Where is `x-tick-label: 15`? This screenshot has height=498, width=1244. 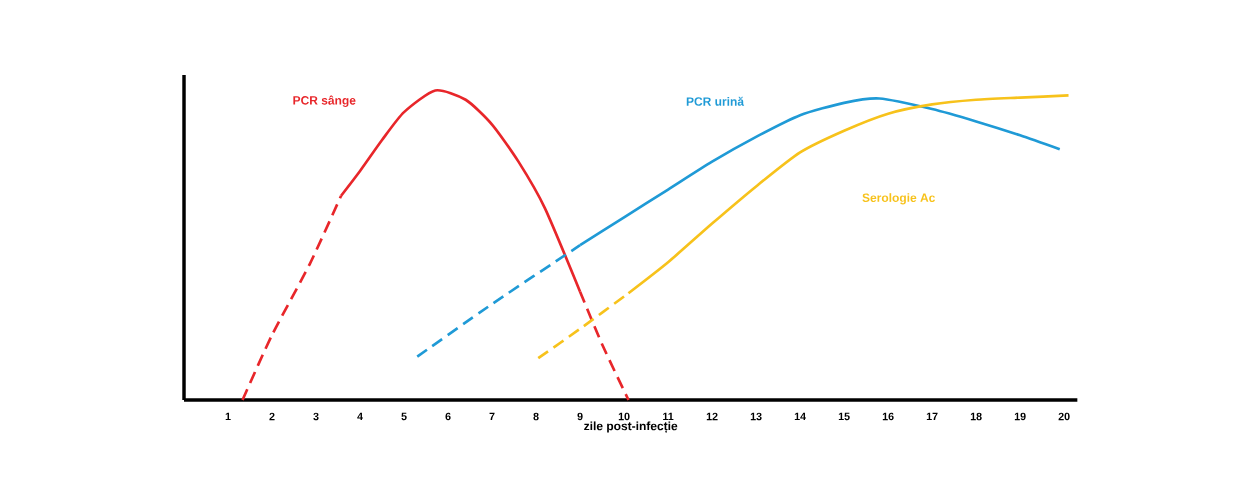
x-tick-label: 15 is located at coordinates (844, 416).